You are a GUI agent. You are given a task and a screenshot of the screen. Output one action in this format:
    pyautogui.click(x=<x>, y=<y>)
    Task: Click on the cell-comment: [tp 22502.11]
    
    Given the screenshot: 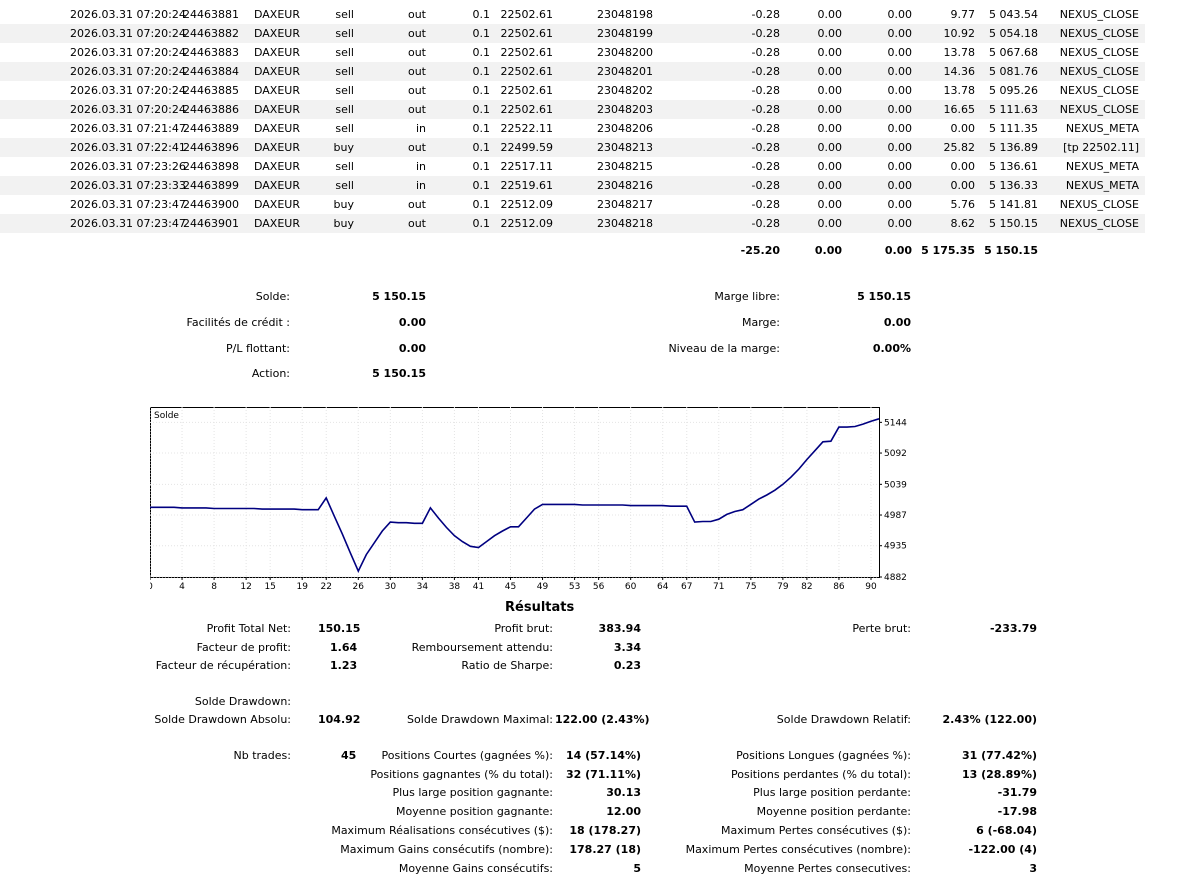 What is the action you would take?
    pyautogui.click(x=1101, y=147)
    